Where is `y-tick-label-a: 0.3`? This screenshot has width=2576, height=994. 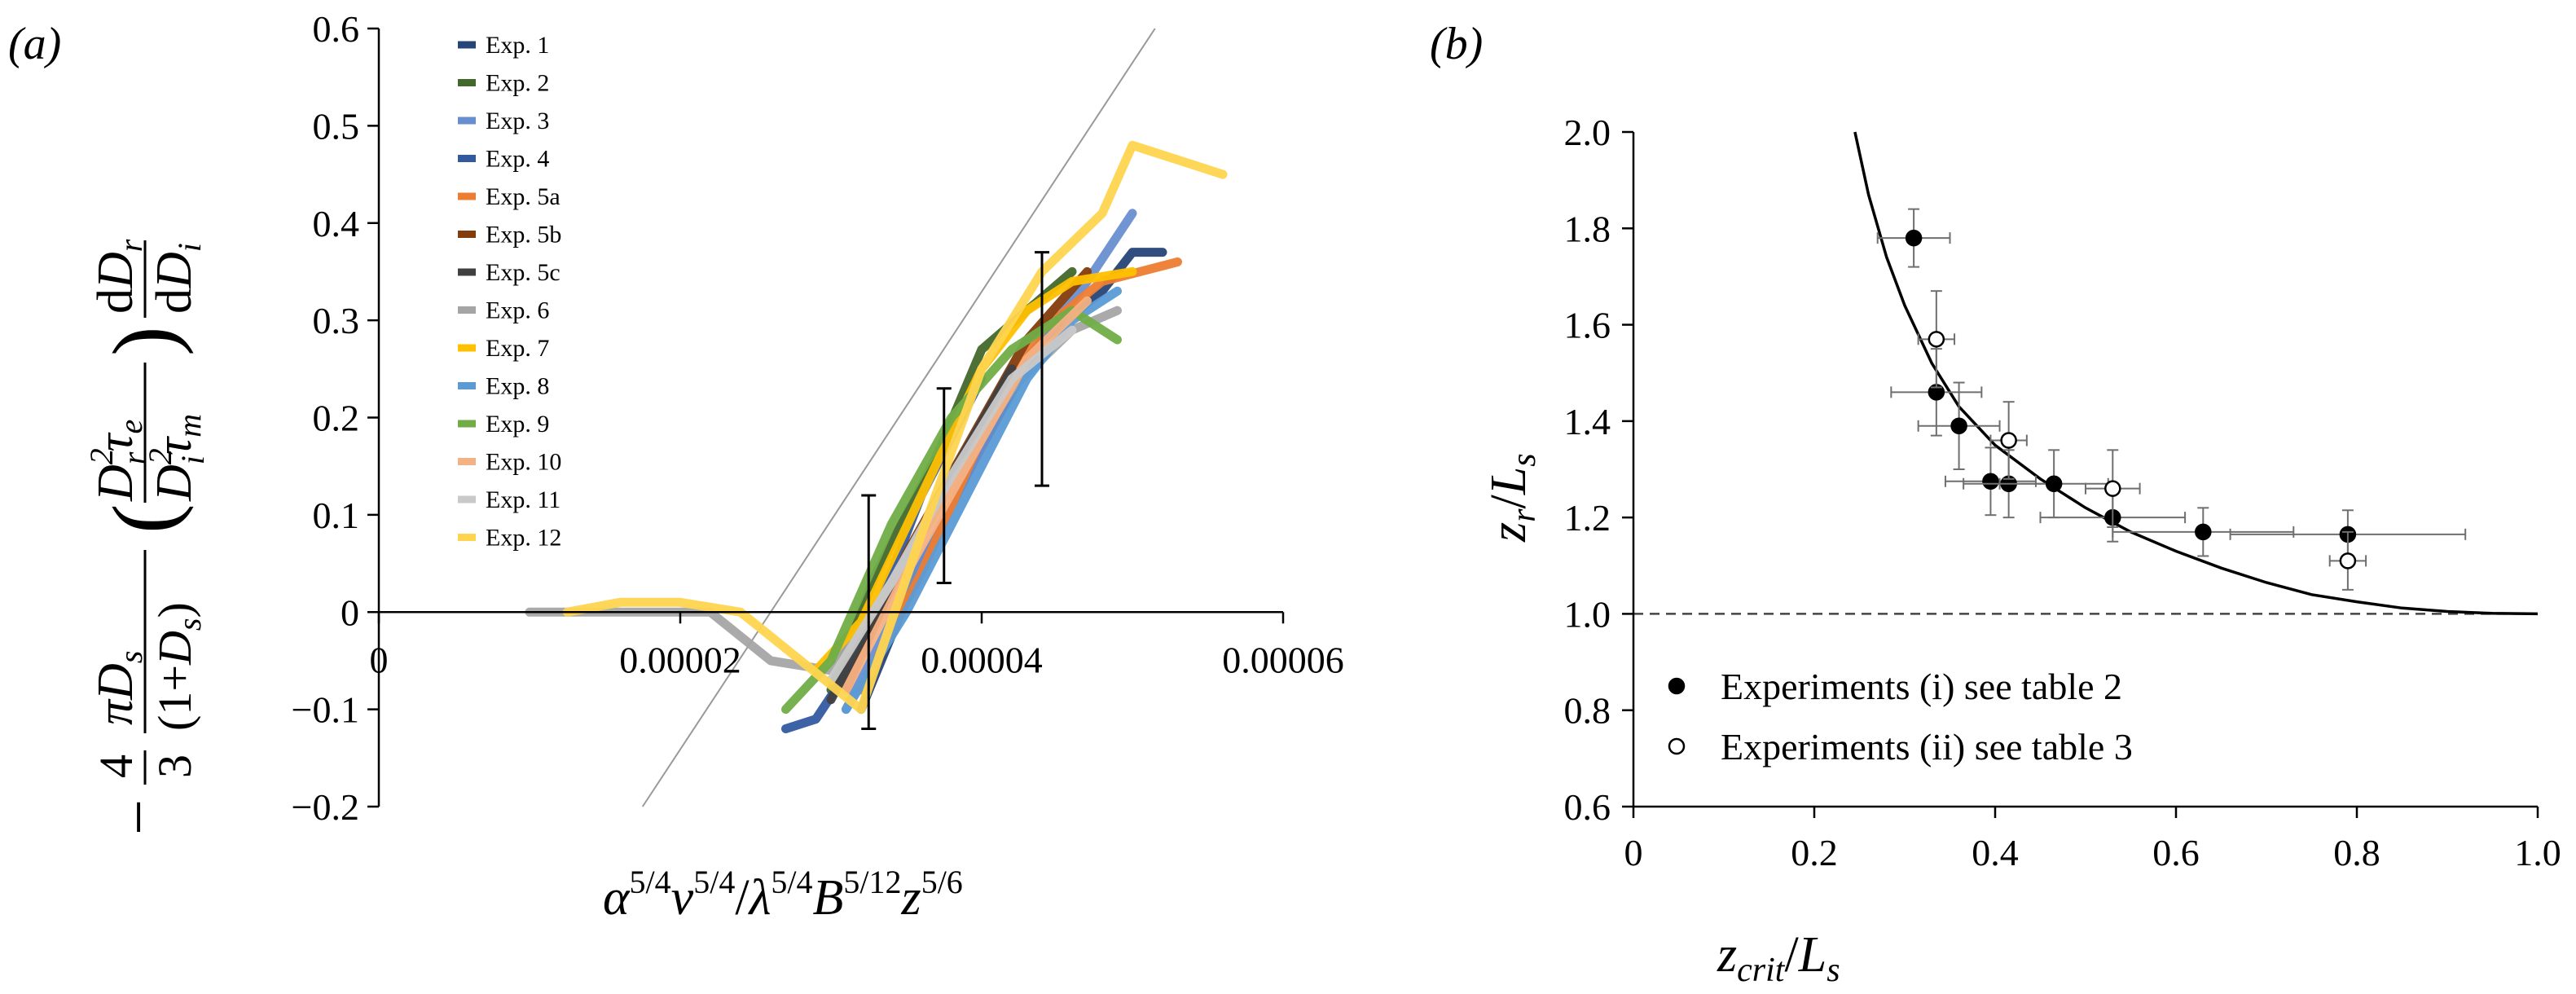
y-tick-label-a: 0.3 is located at coordinates (336, 320).